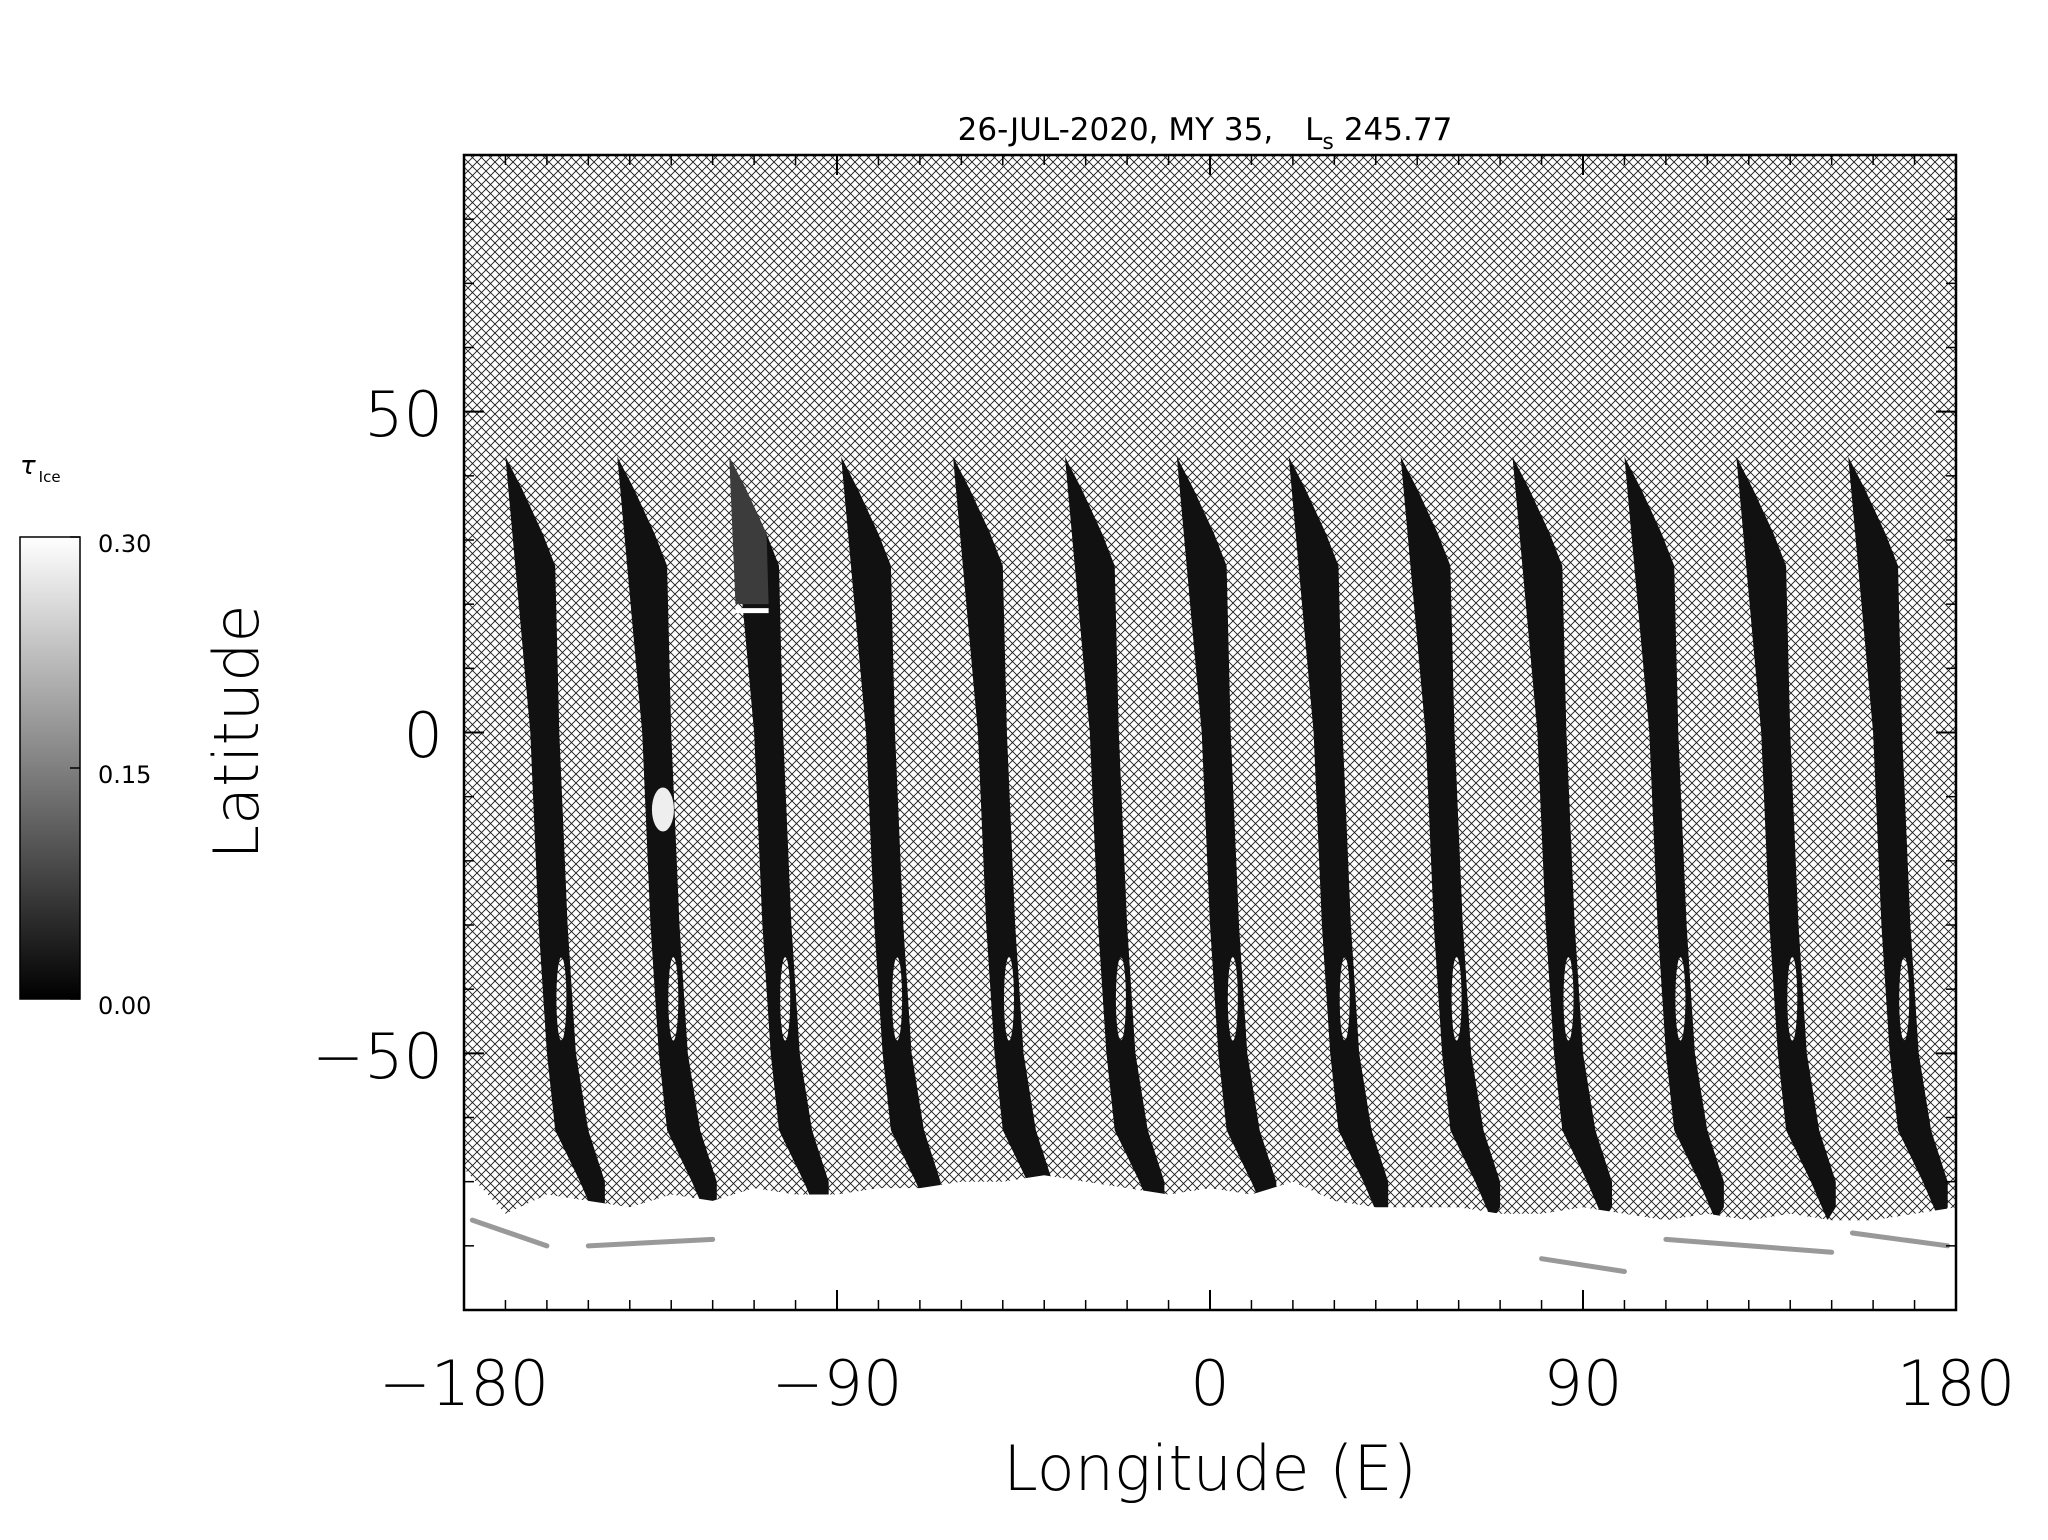 The image size is (2048, 1540). I want to click on colorbar-title: τ Ice, so click(40, 468).